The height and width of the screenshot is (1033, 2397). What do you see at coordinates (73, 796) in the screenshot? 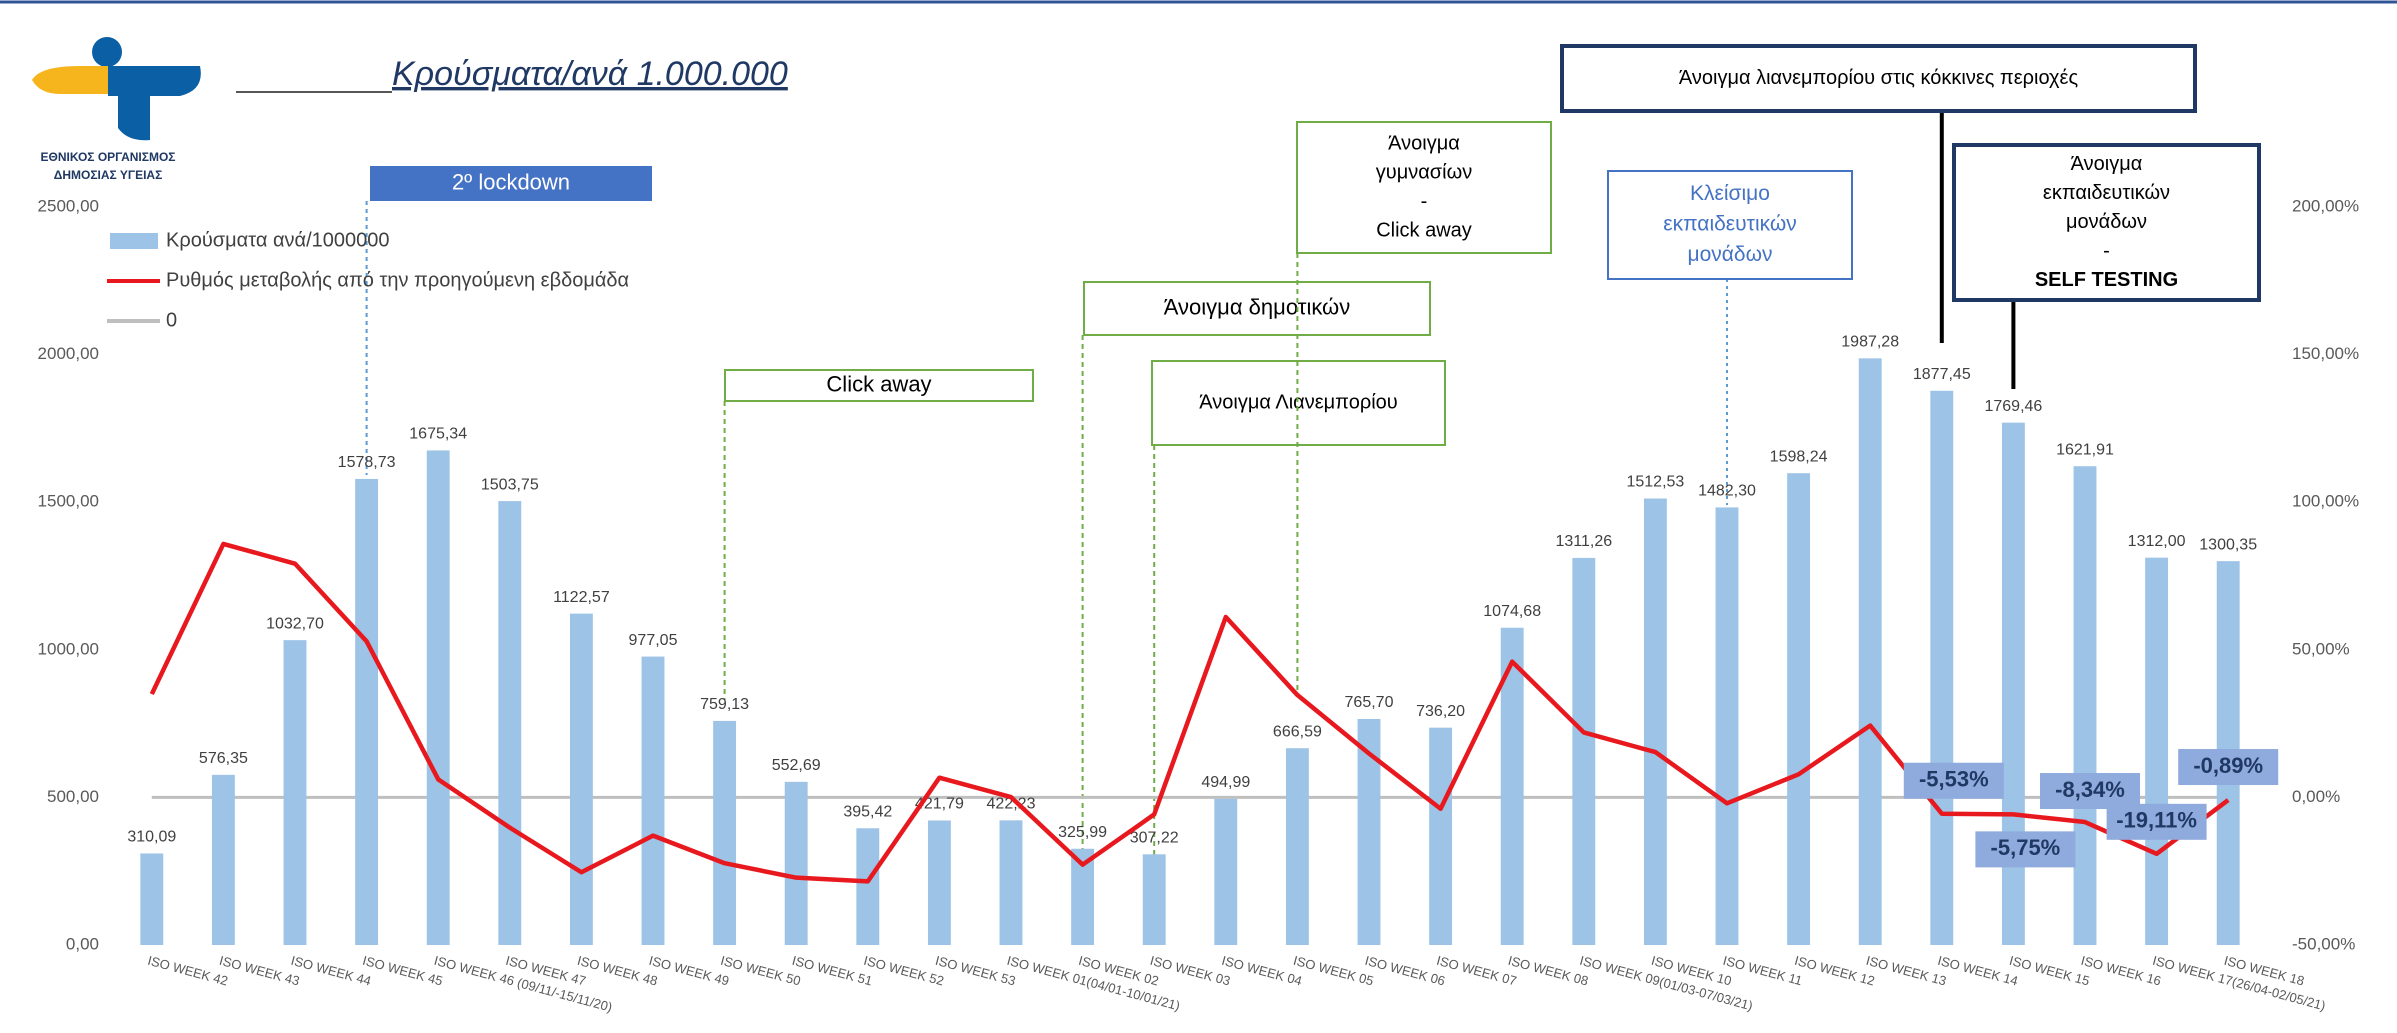
I see `y-tick-label: 500,00` at bounding box center [73, 796].